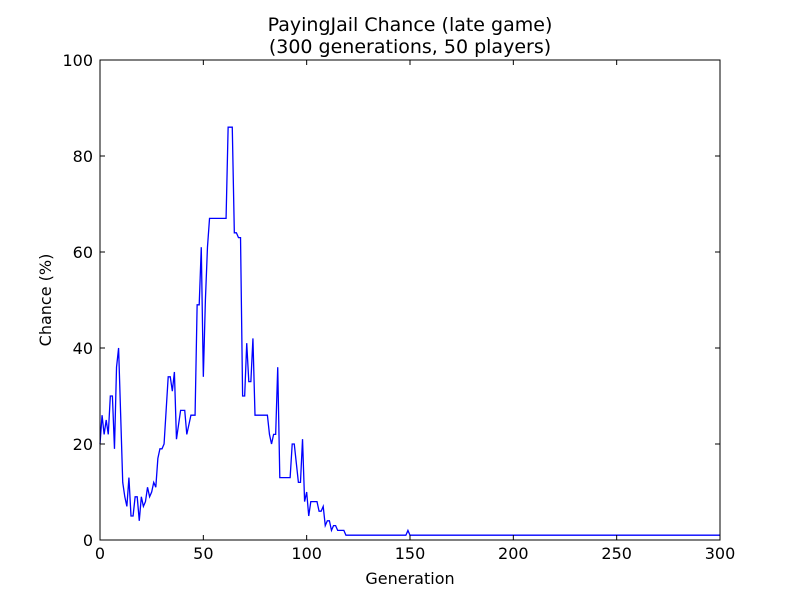 The image size is (800, 600). What do you see at coordinates (410, 47) in the screenshot?
I see `chart-subtitle: (300 generations, 50 players)` at bounding box center [410, 47].